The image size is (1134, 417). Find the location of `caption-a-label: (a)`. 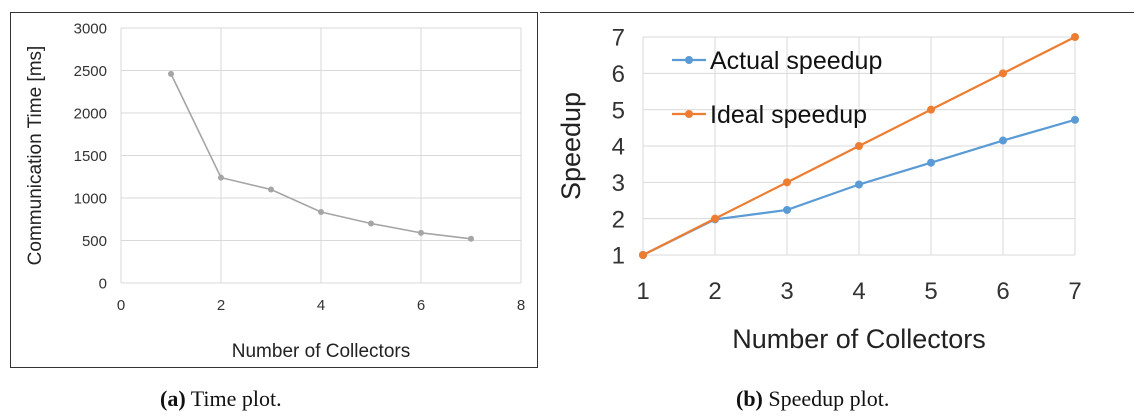

caption-a-label: (a) is located at coordinates (173, 398).